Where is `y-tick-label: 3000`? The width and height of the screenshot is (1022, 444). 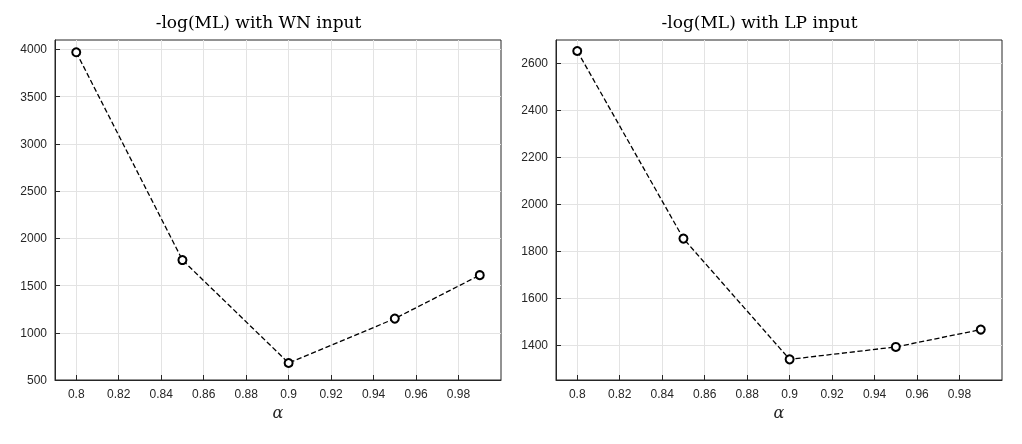
y-tick-label: 3000 is located at coordinates (34, 143).